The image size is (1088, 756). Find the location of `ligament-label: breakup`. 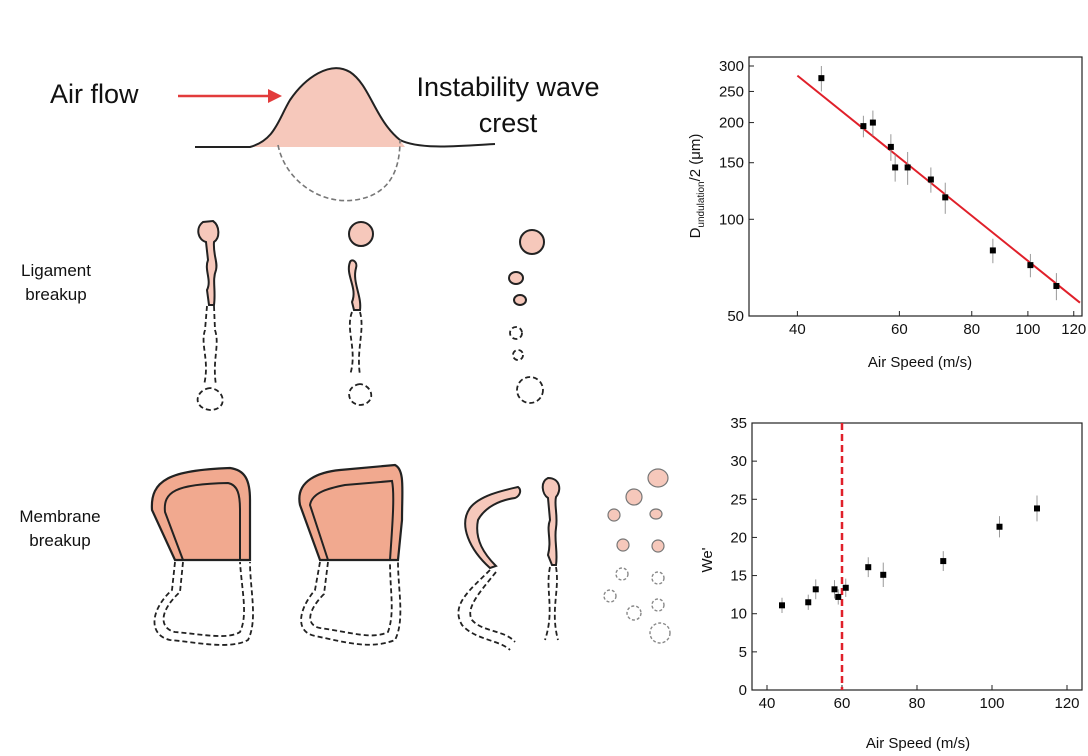

ligament-label: breakup is located at coordinates (55, 294).